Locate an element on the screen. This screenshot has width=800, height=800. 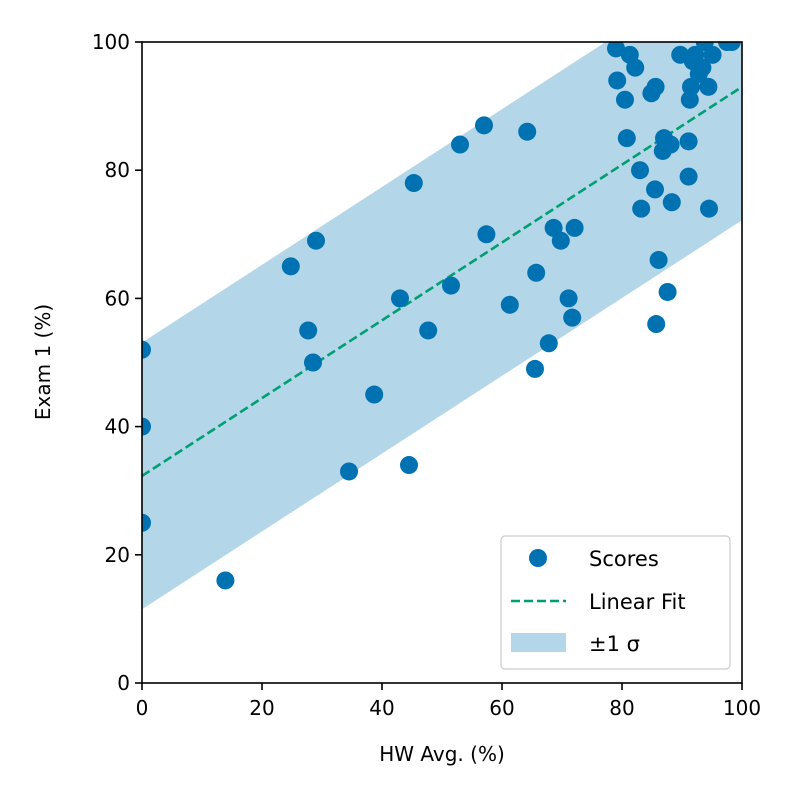
y-tick-label: 60 is located at coordinates (117, 298).